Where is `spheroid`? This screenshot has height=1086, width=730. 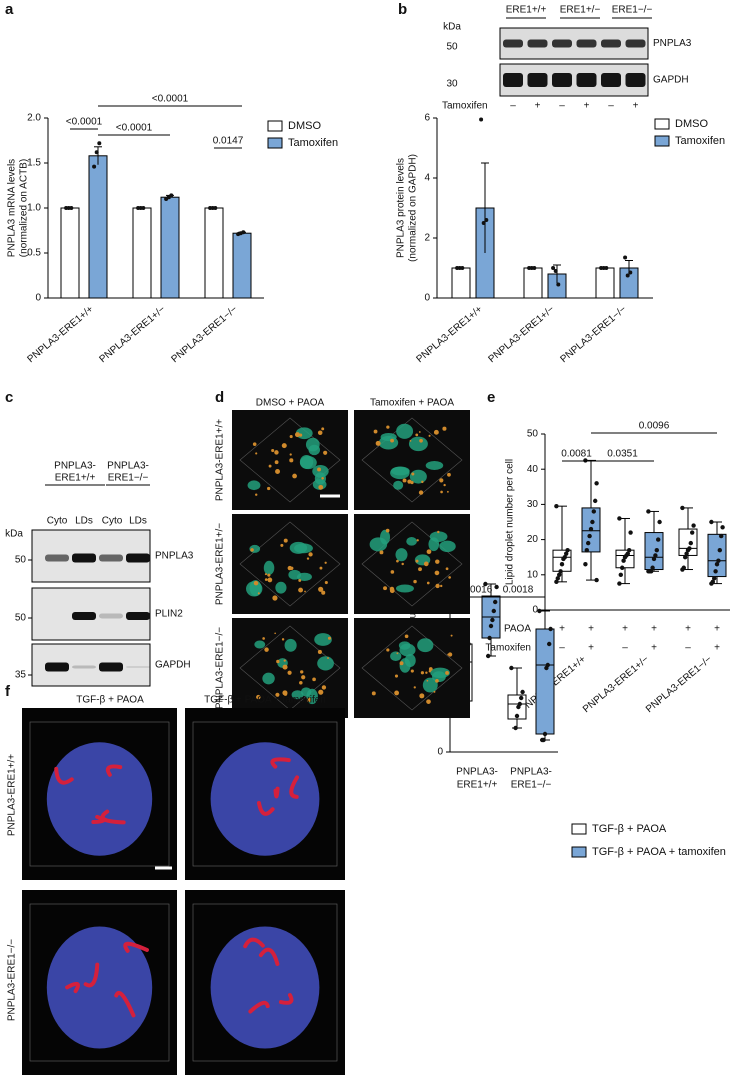
spheroid is located at coordinates (265, 987).